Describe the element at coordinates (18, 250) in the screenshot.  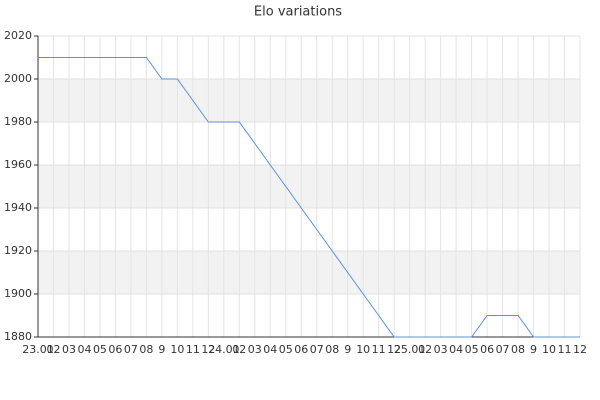
I see `y-tick-label: 1920` at that location.